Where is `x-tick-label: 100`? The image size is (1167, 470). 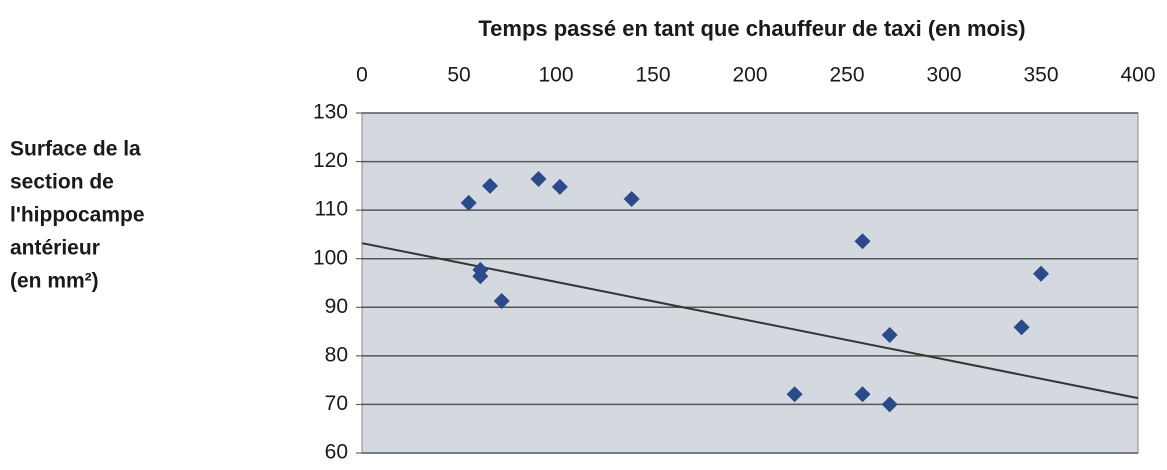 x-tick-label: 100 is located at coordinates (555, 75).